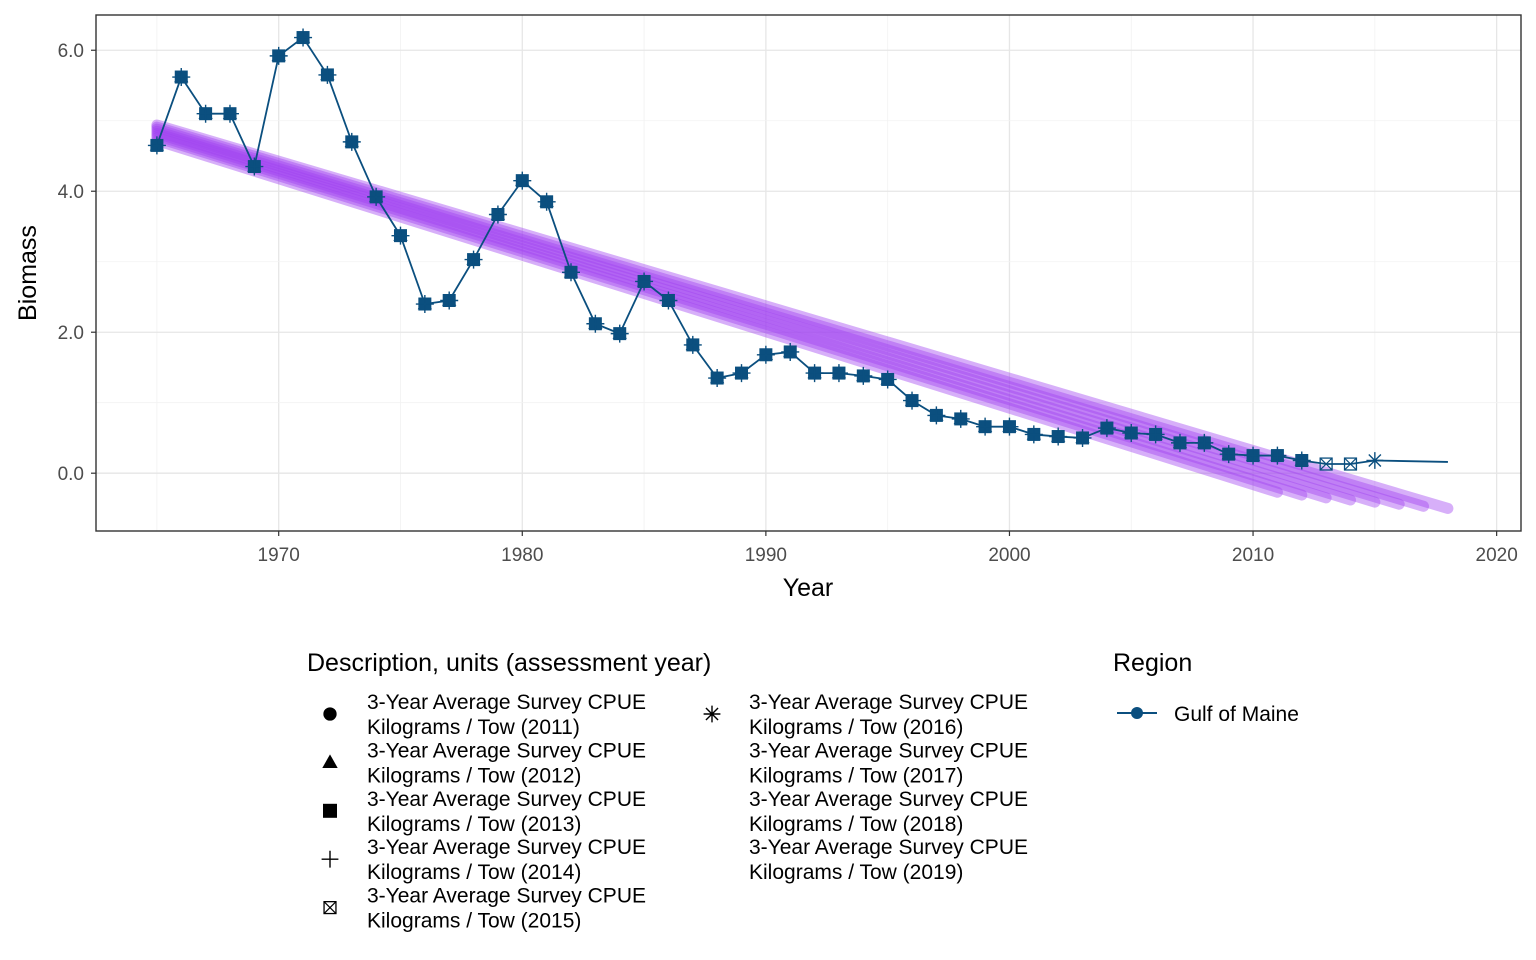 Image resolution: width=1536 pixels, height=960 pixels. I want to click on marker-square, so click(330, 810).